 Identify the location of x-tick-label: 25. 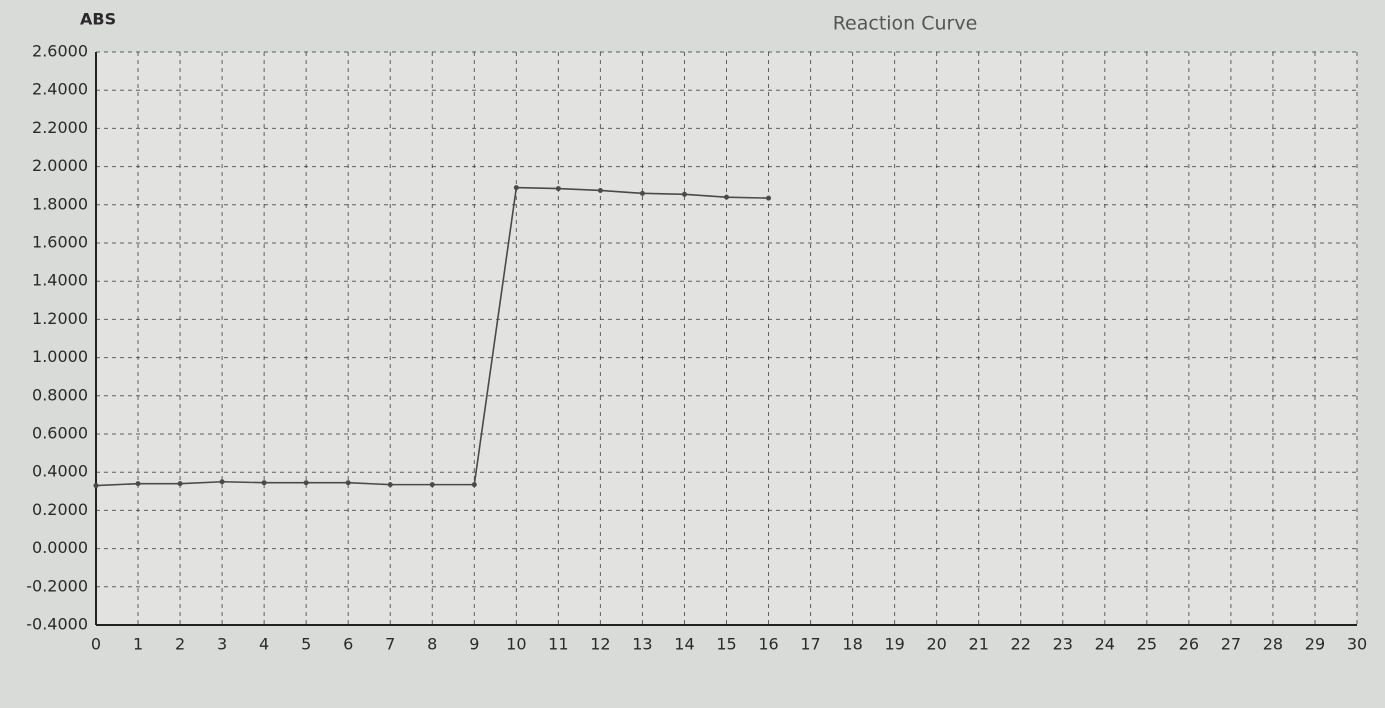
(1147, 644).